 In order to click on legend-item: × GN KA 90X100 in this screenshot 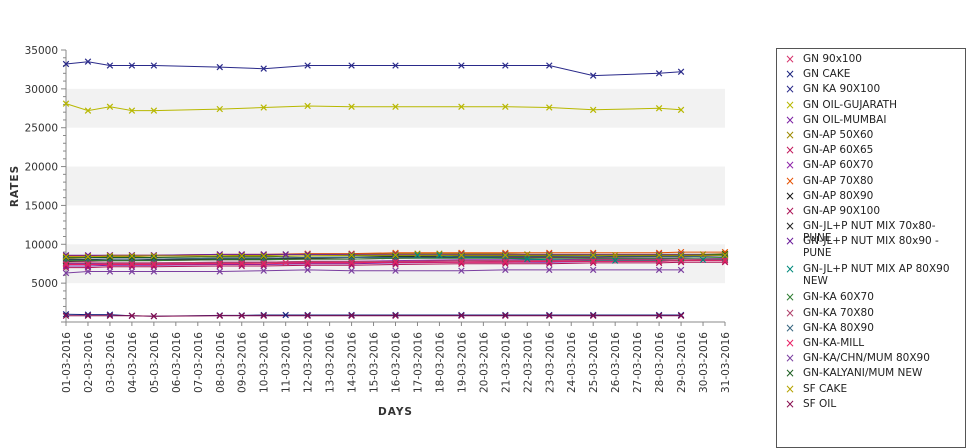, I will do `click(873, 89)`.